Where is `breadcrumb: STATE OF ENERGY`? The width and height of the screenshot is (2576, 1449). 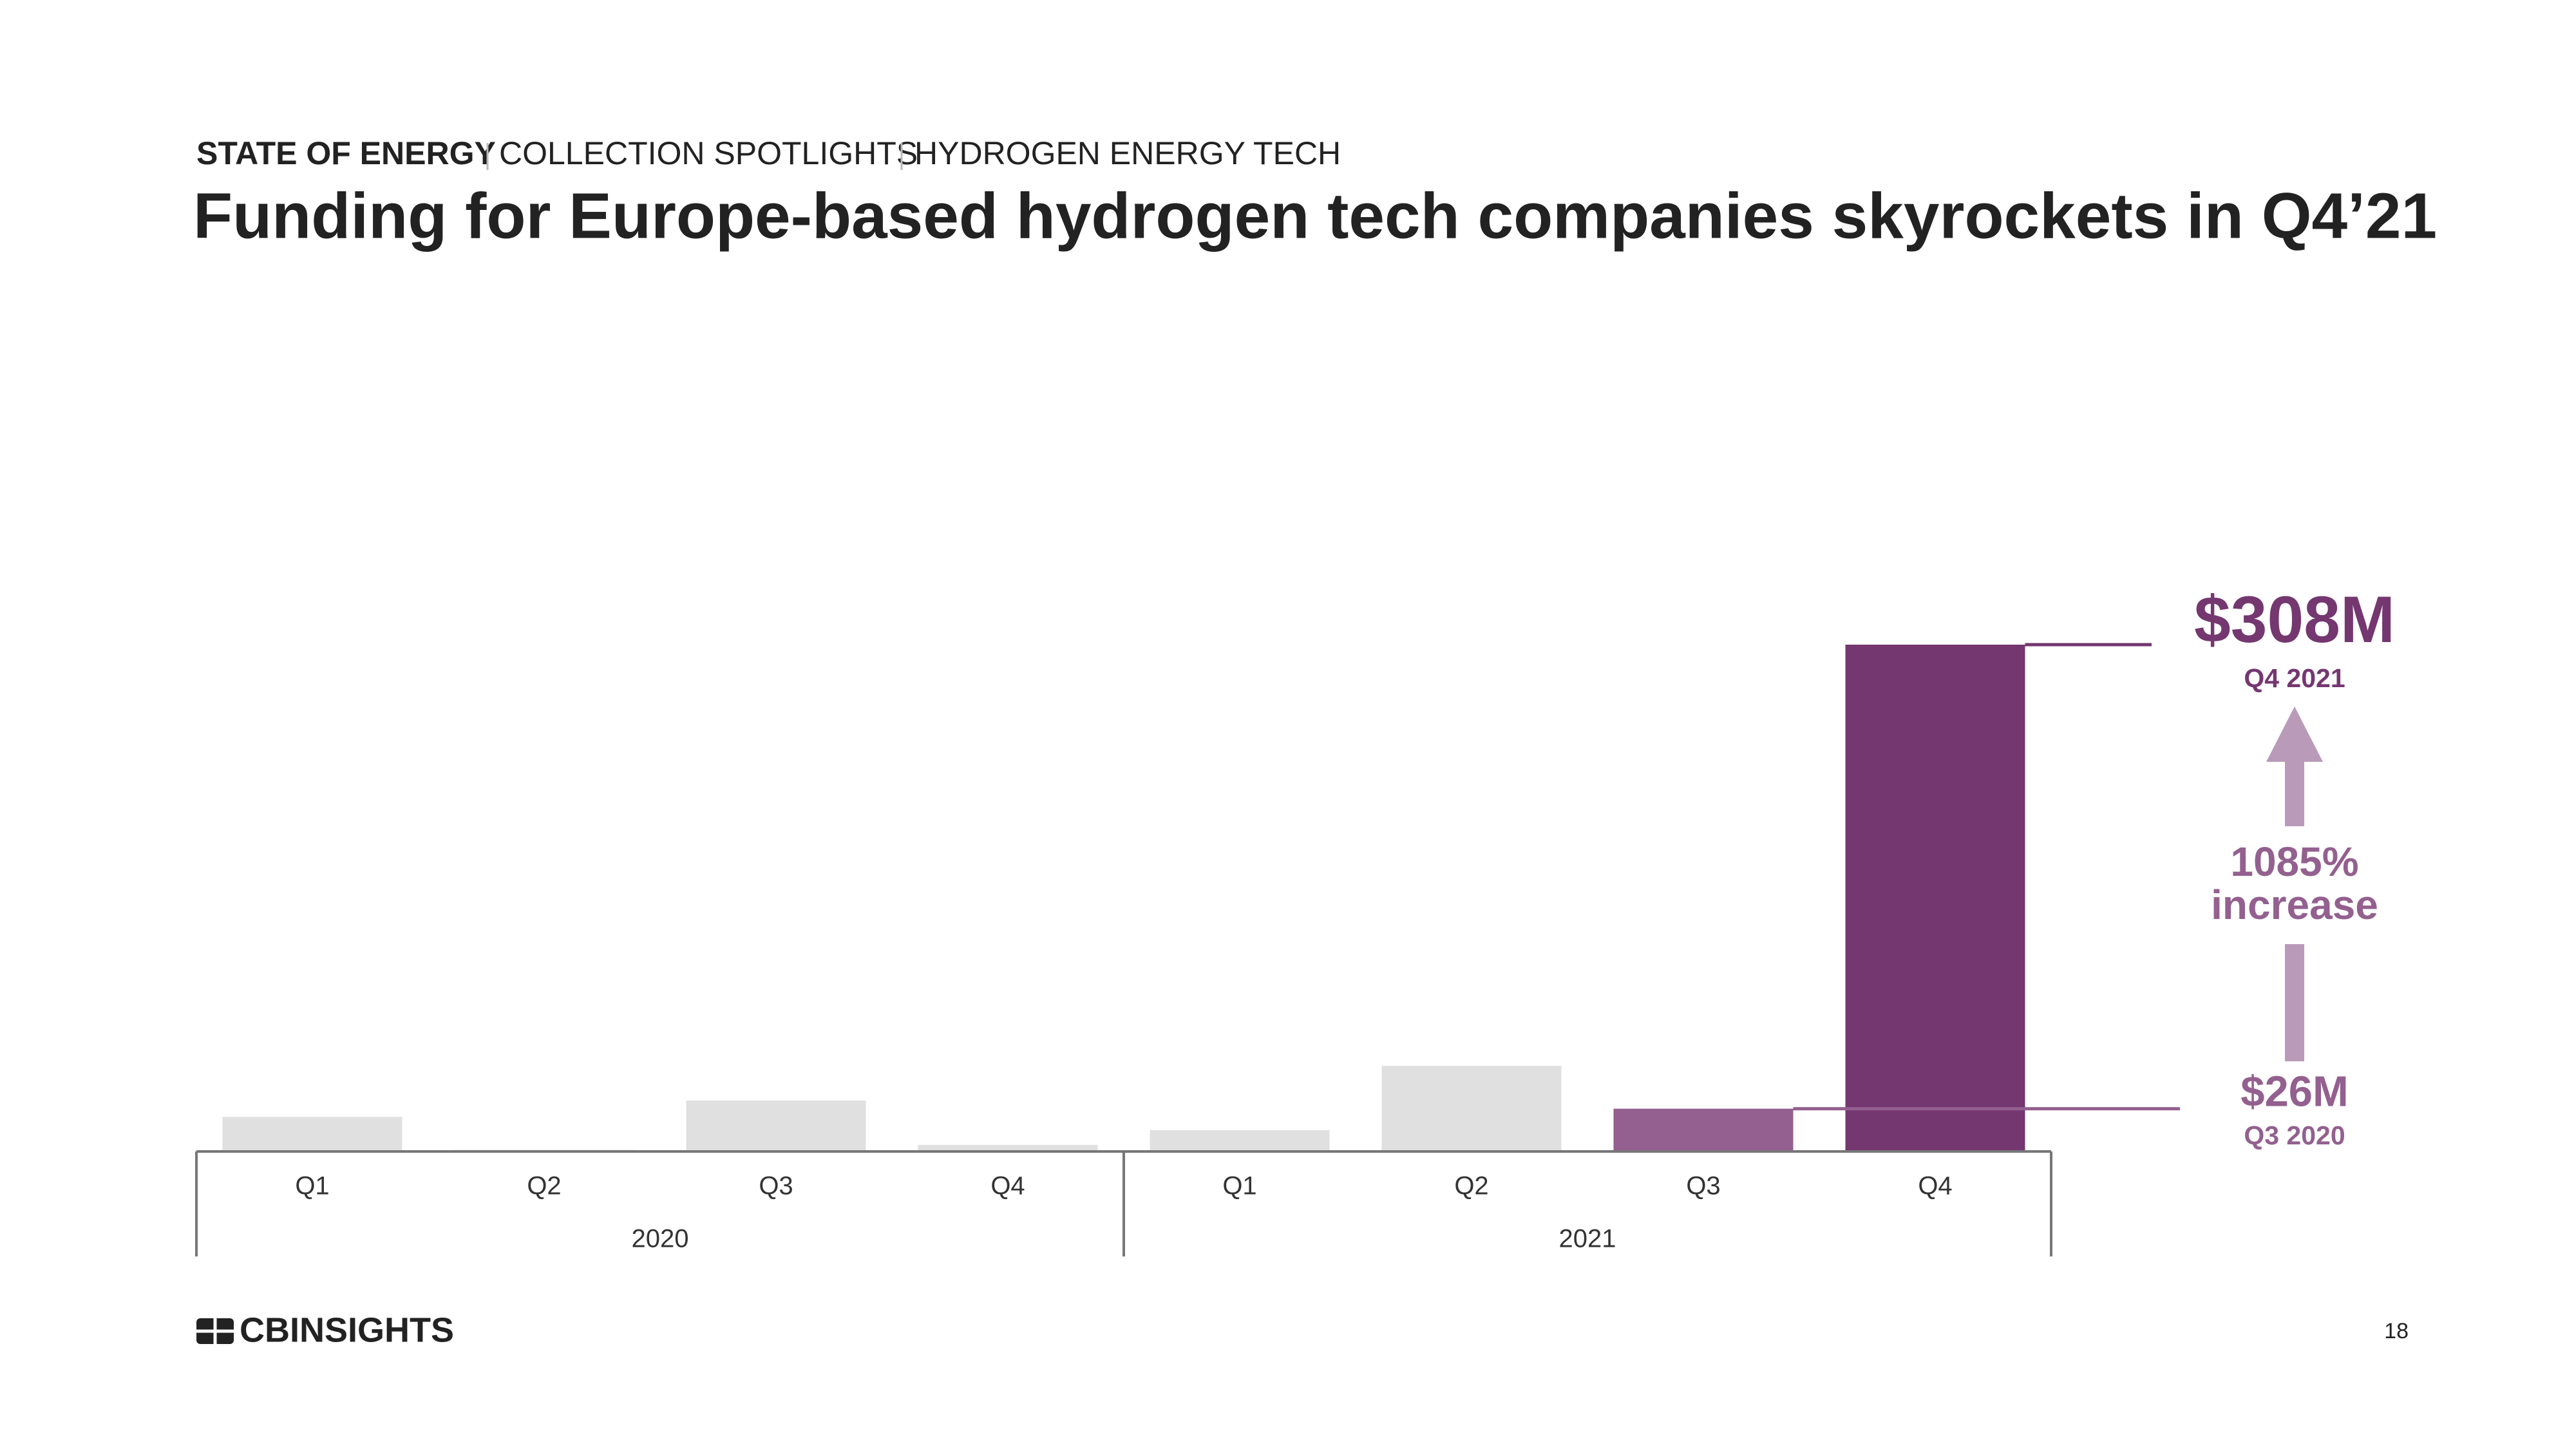
breadcrumb: STATE OF ENERGY is located at coordinates (346, 153).